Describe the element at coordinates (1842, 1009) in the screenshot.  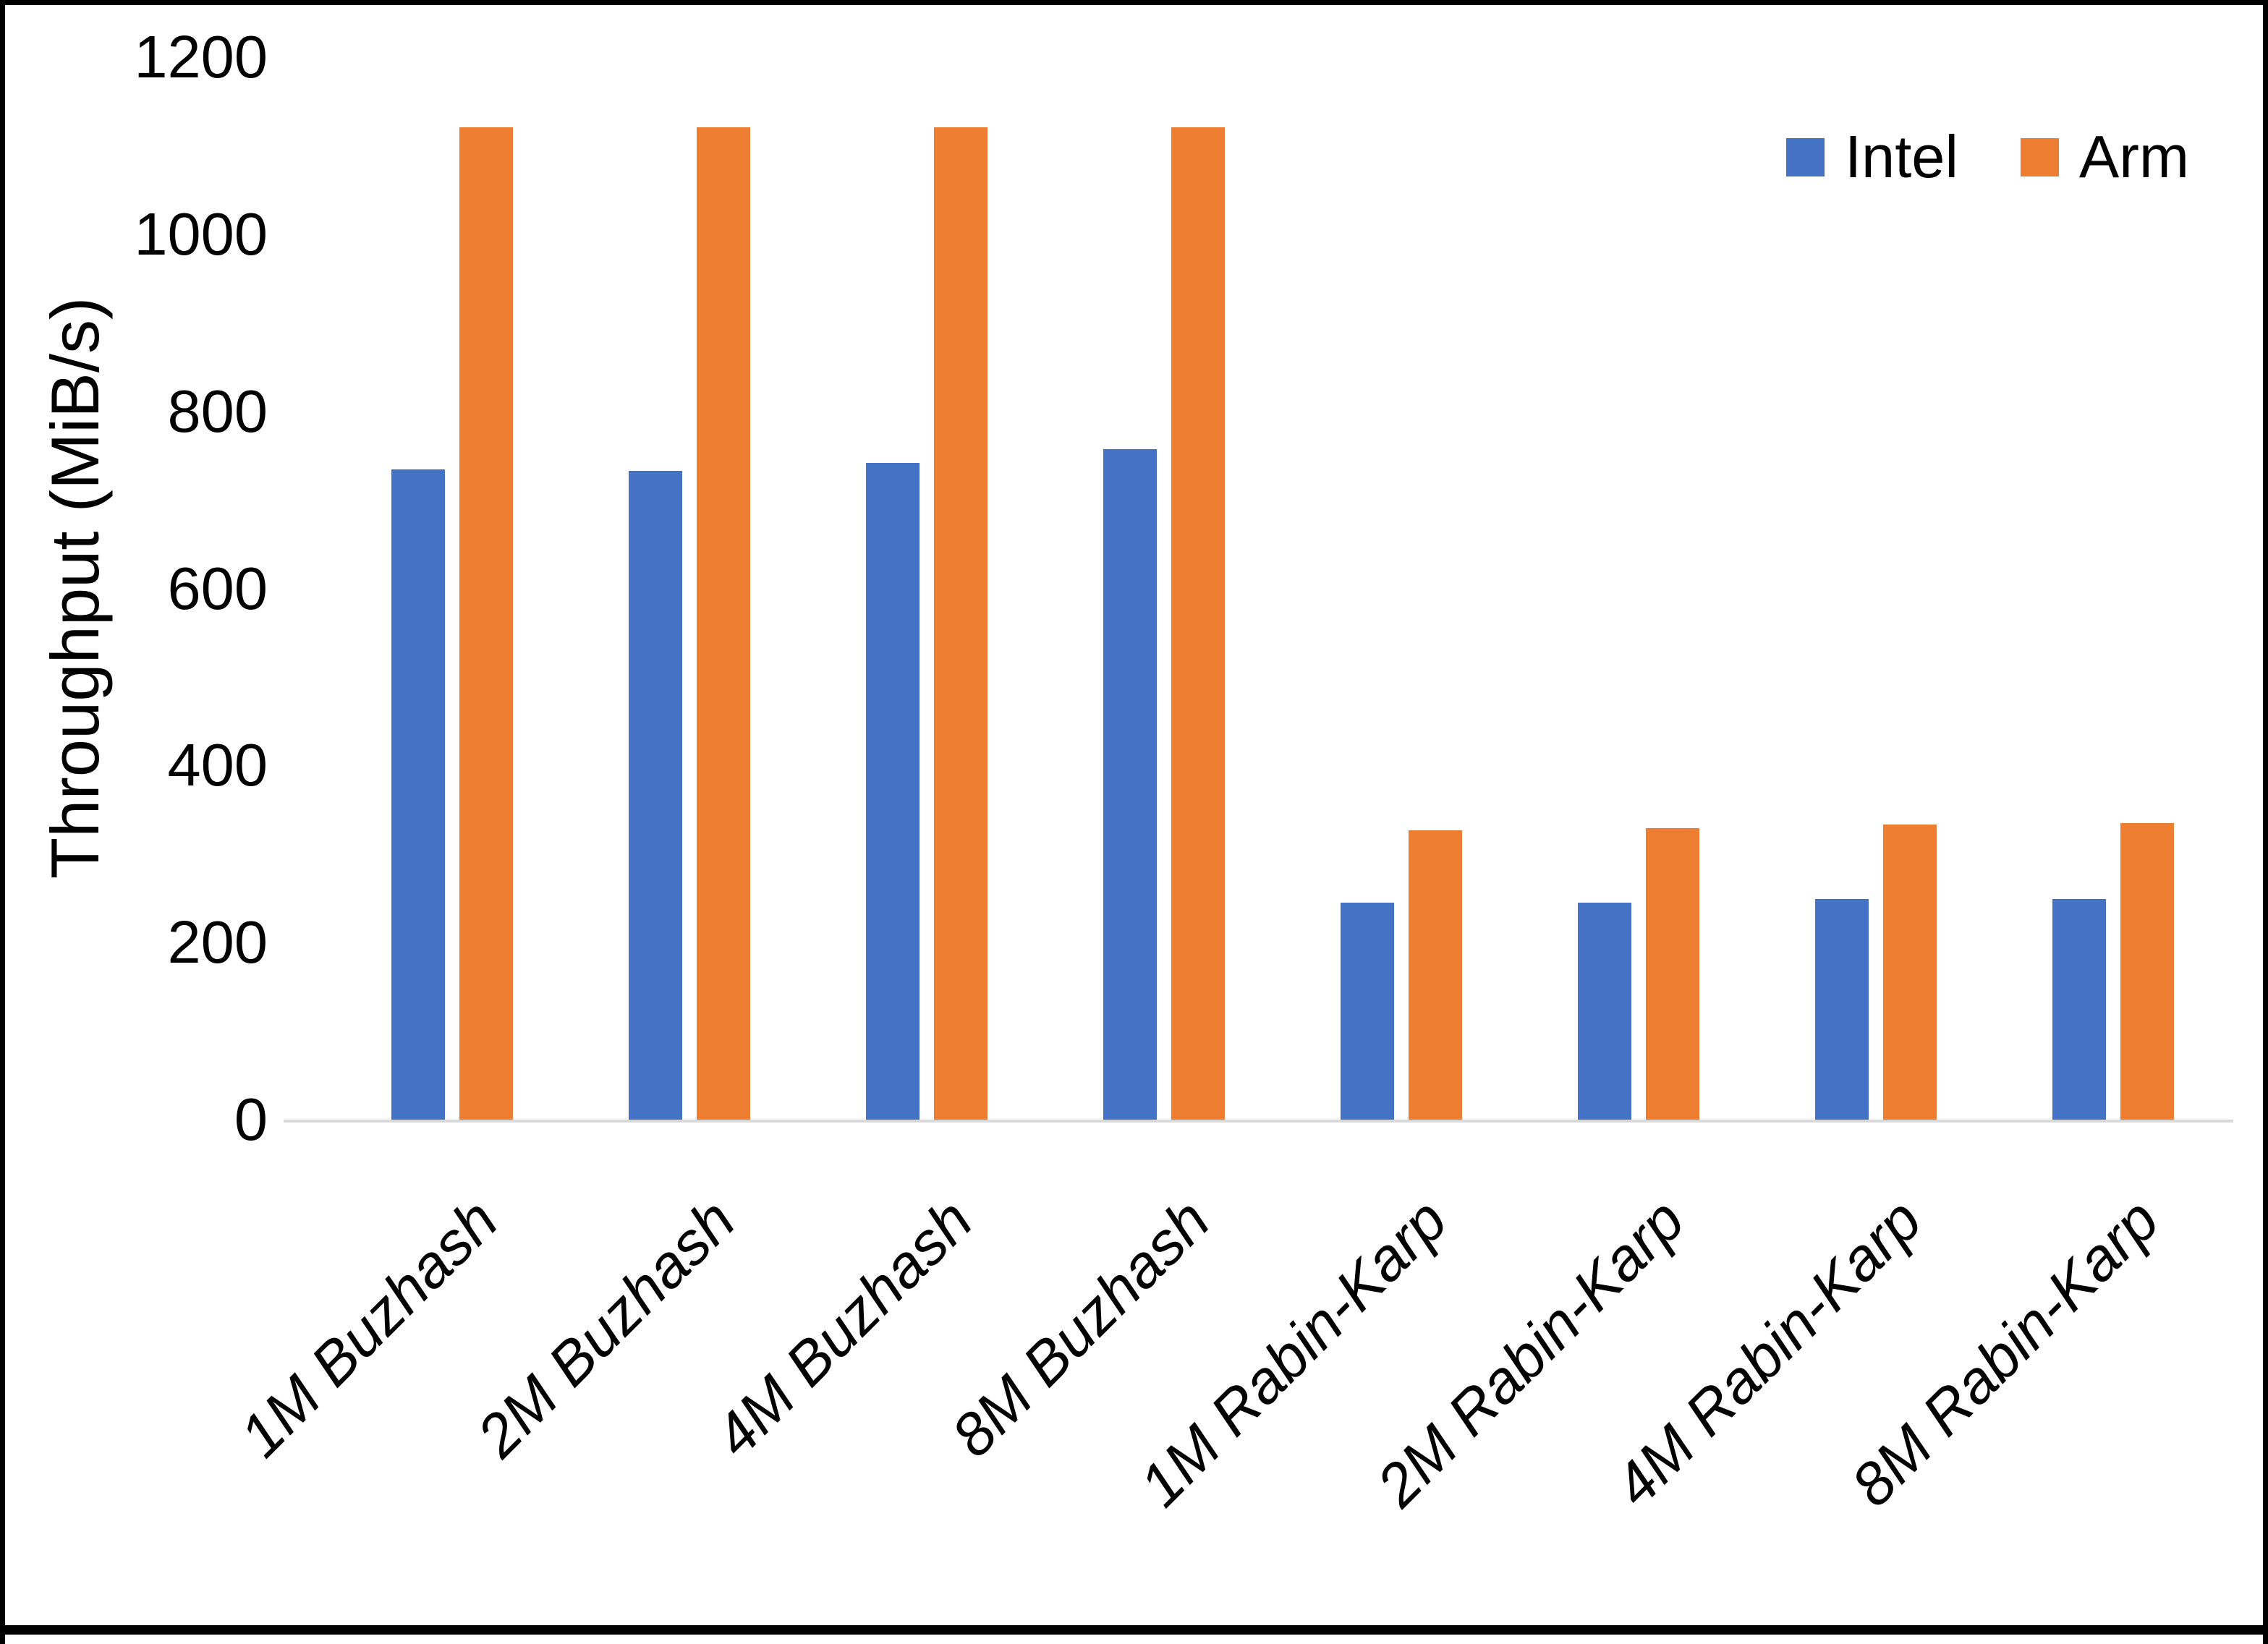
I see `bar-intel-4m-rabin-karp` at that location.